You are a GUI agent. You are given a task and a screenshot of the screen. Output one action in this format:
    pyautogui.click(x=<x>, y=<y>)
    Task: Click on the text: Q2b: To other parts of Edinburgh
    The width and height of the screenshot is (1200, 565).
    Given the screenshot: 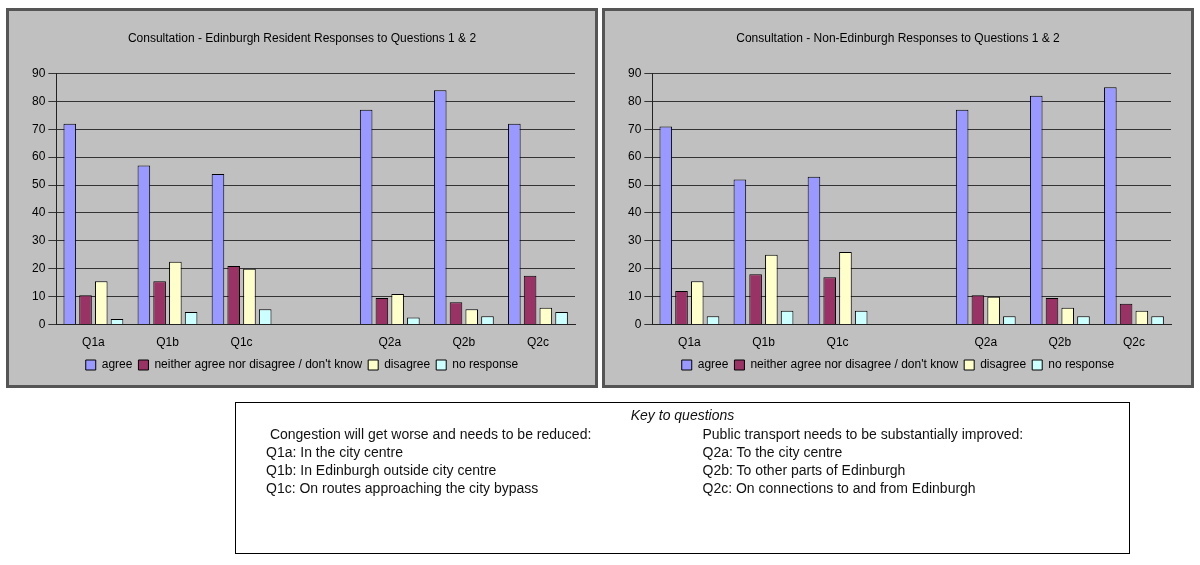 What is the action you would take?
    pyautogui.click(x=804, y=470)
    